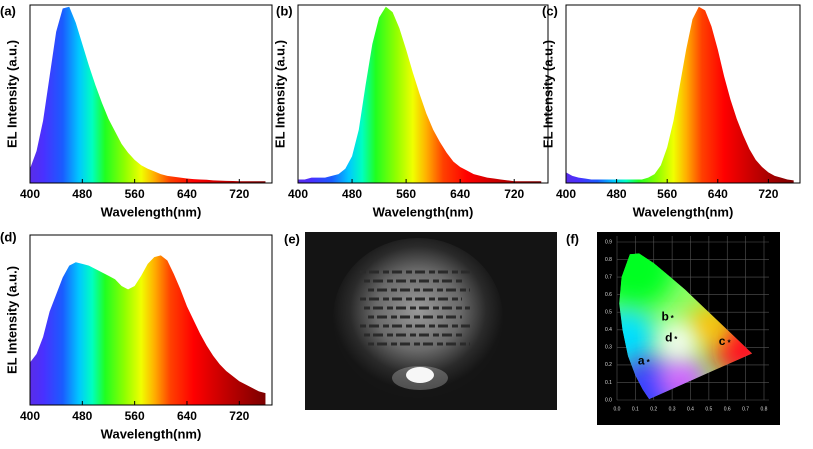 This screenshot has width=813, height=449. I want to click on y-tick-label: 0.5, so click(608, 313).